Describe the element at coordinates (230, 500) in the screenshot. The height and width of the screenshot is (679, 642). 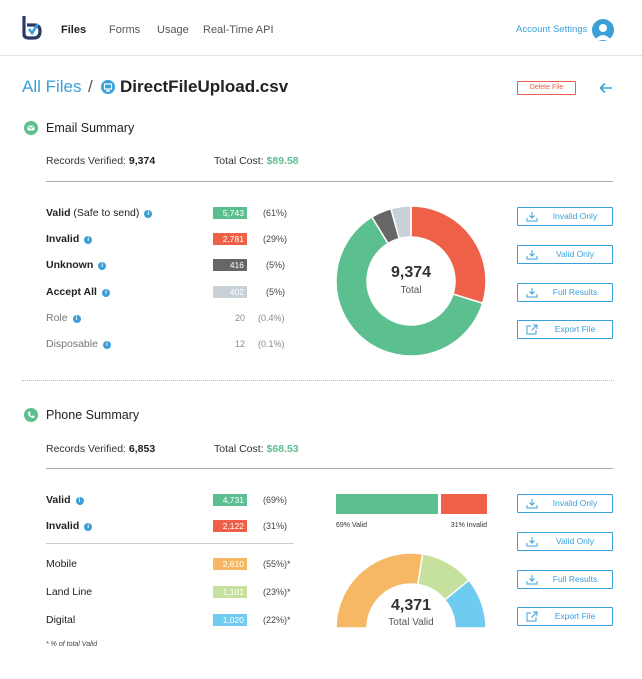
I see `count-phone-valid: 4,731` at that location.